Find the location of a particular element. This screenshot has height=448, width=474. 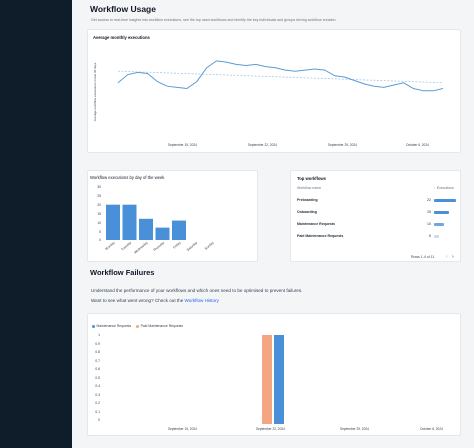

workflow-history-link: Workflow History is located at coordinates (201, 300).